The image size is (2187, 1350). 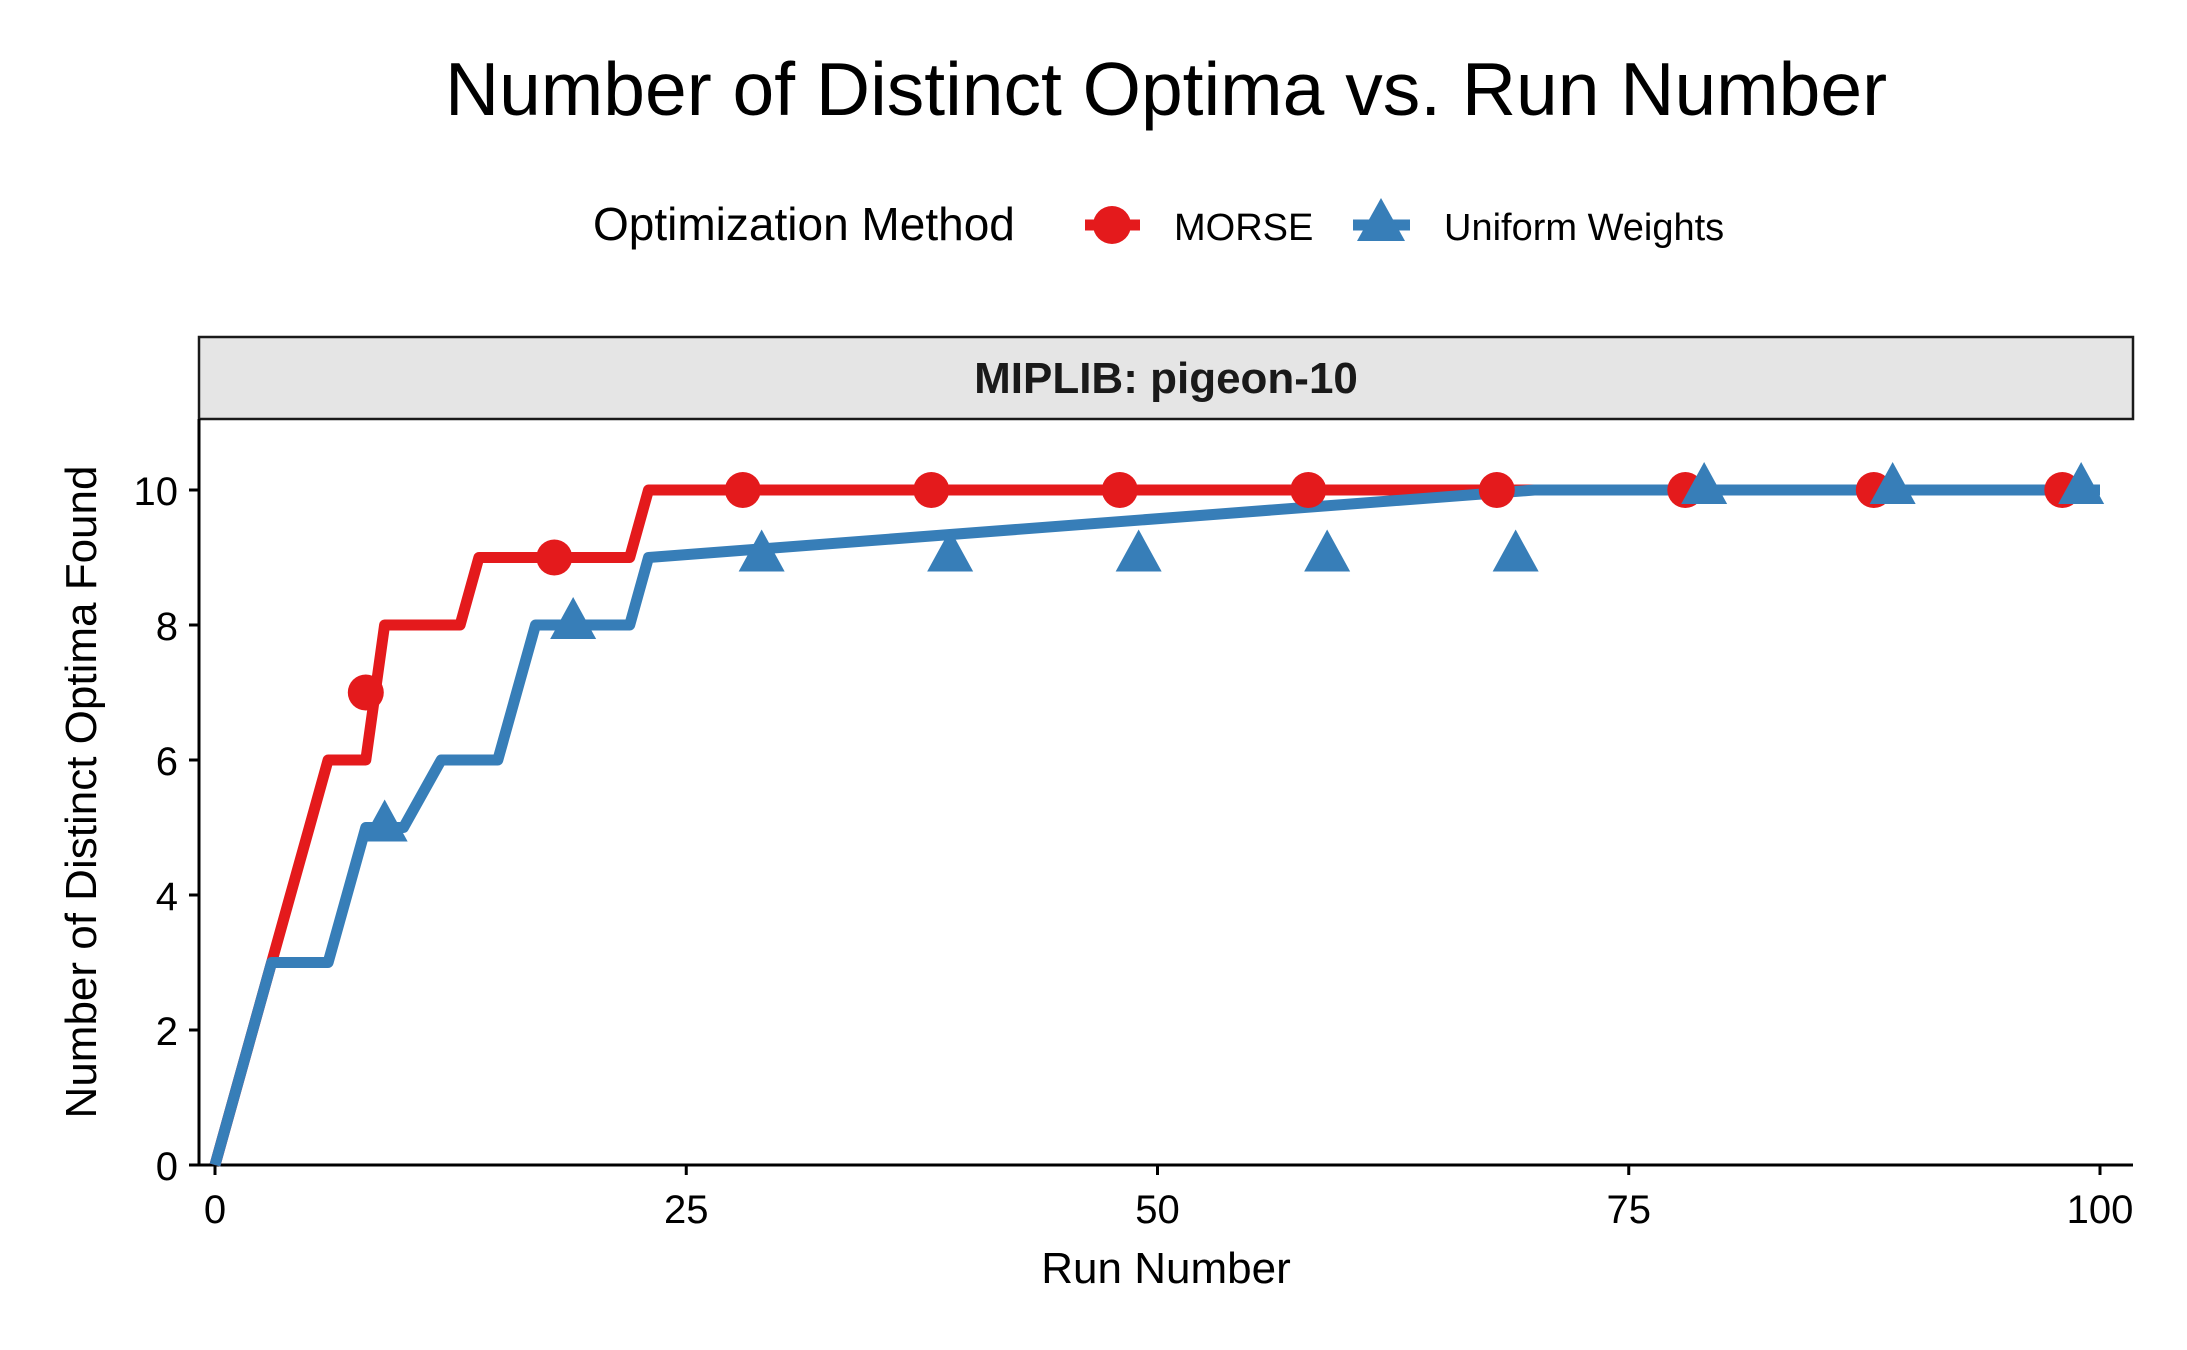 I want to click on y-tick-label: 2, so click(x=167, y=1032).